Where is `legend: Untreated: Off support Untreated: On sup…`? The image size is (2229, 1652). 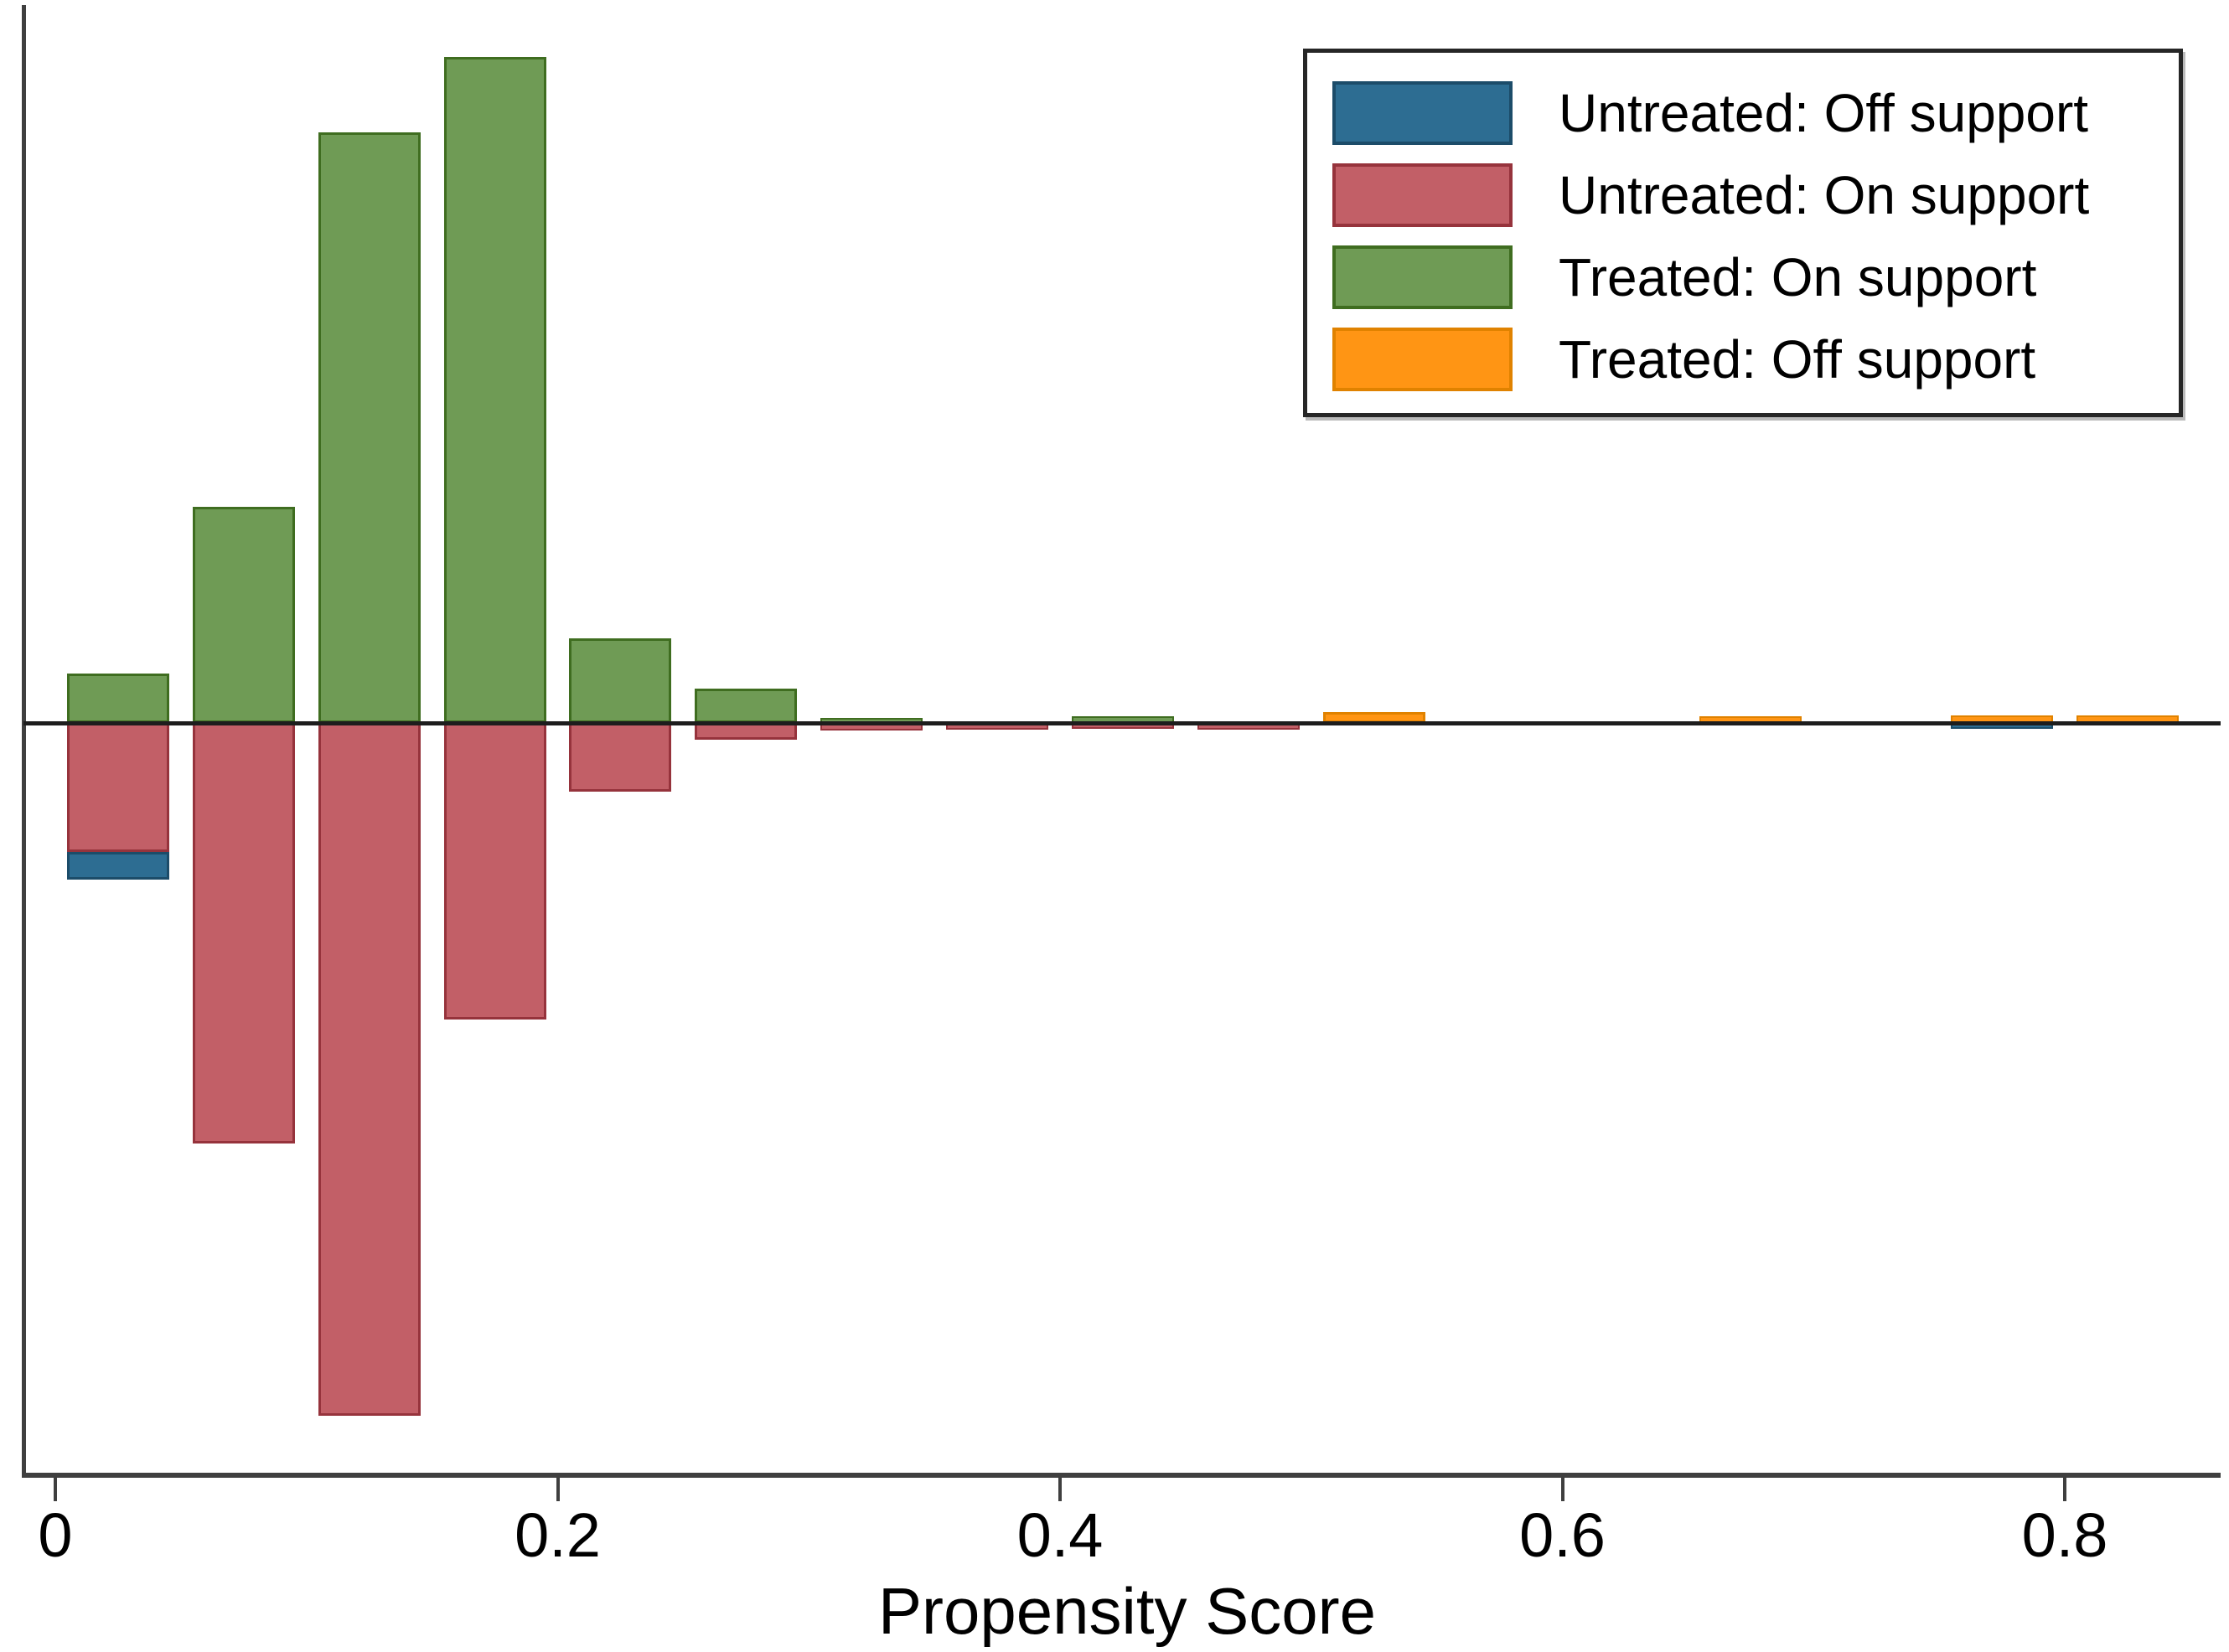 legend: Untreated: Off support Untreated: On sup… is located at coordinates (1743, 233).